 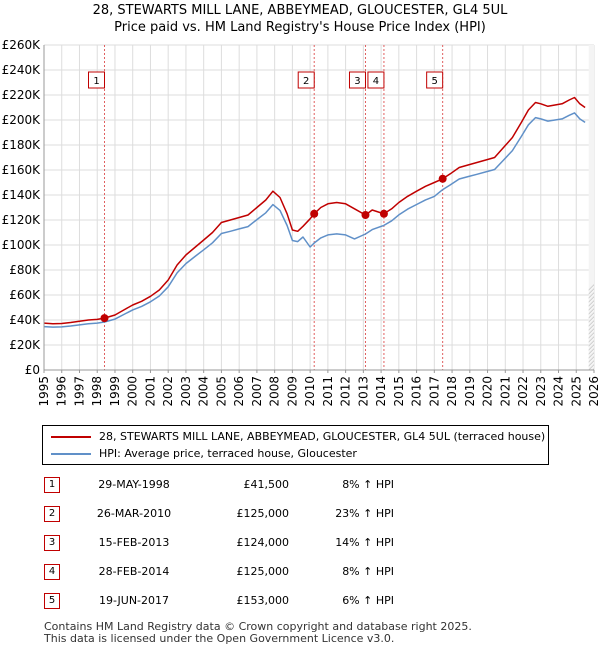 What do you see at coordinates (505, 391) in the screenshot?
I see `x-tick-label: 2021` at bounding box center [505, 391].